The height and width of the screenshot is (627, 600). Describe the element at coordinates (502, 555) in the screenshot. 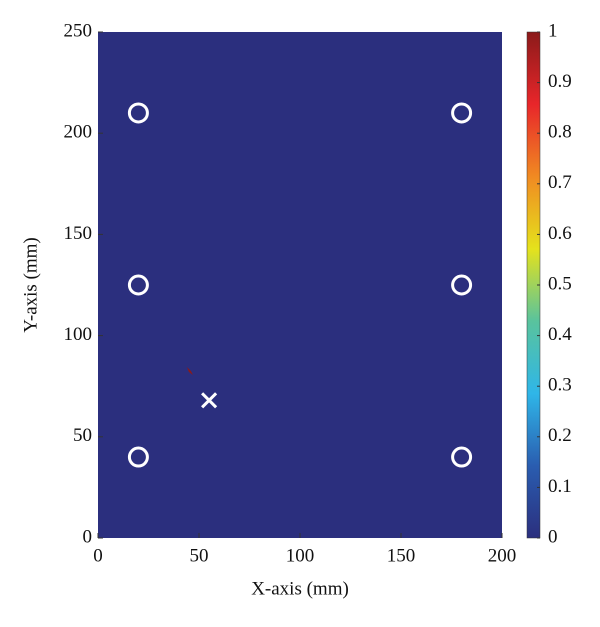

I see `x-tick-label: 200` at that location.